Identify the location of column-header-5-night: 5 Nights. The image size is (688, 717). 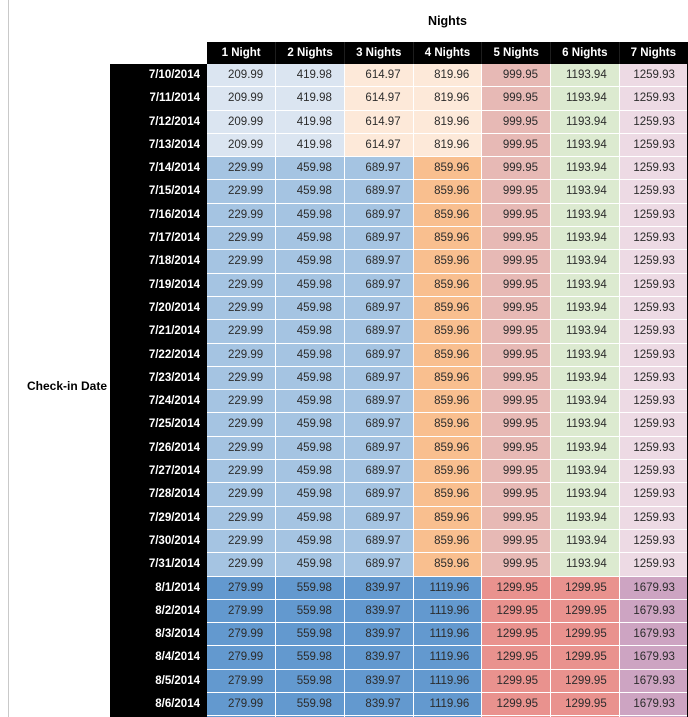
(516, 53).